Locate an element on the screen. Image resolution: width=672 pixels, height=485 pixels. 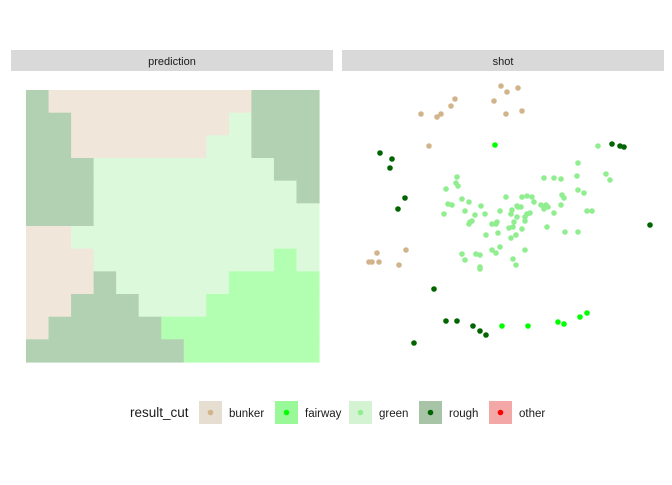
legend-dot-rough is located at coordinates (430, 412).